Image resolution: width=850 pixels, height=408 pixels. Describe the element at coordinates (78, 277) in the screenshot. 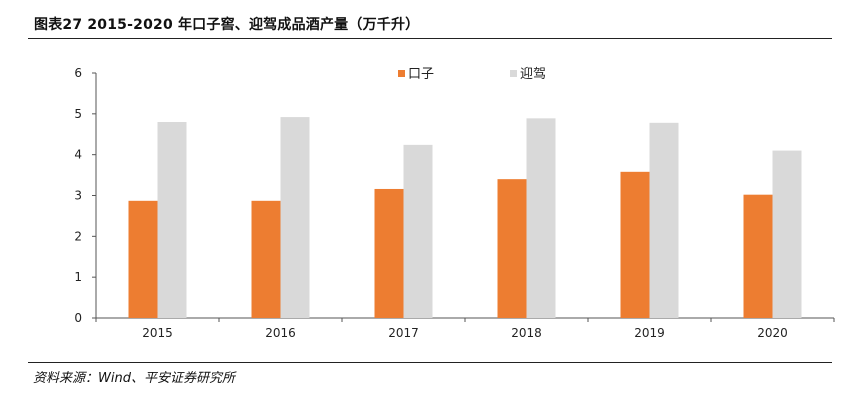

I see `y-tick-label: 1` at that location.